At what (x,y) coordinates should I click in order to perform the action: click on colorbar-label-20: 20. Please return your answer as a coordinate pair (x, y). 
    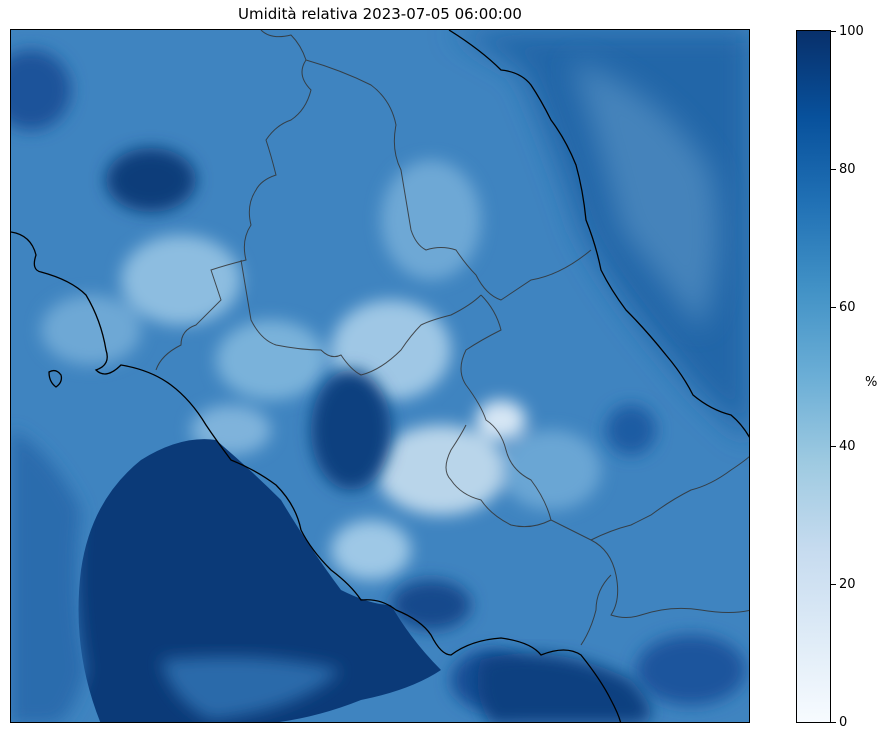
    Looking at the image, I should click on (847, 584).